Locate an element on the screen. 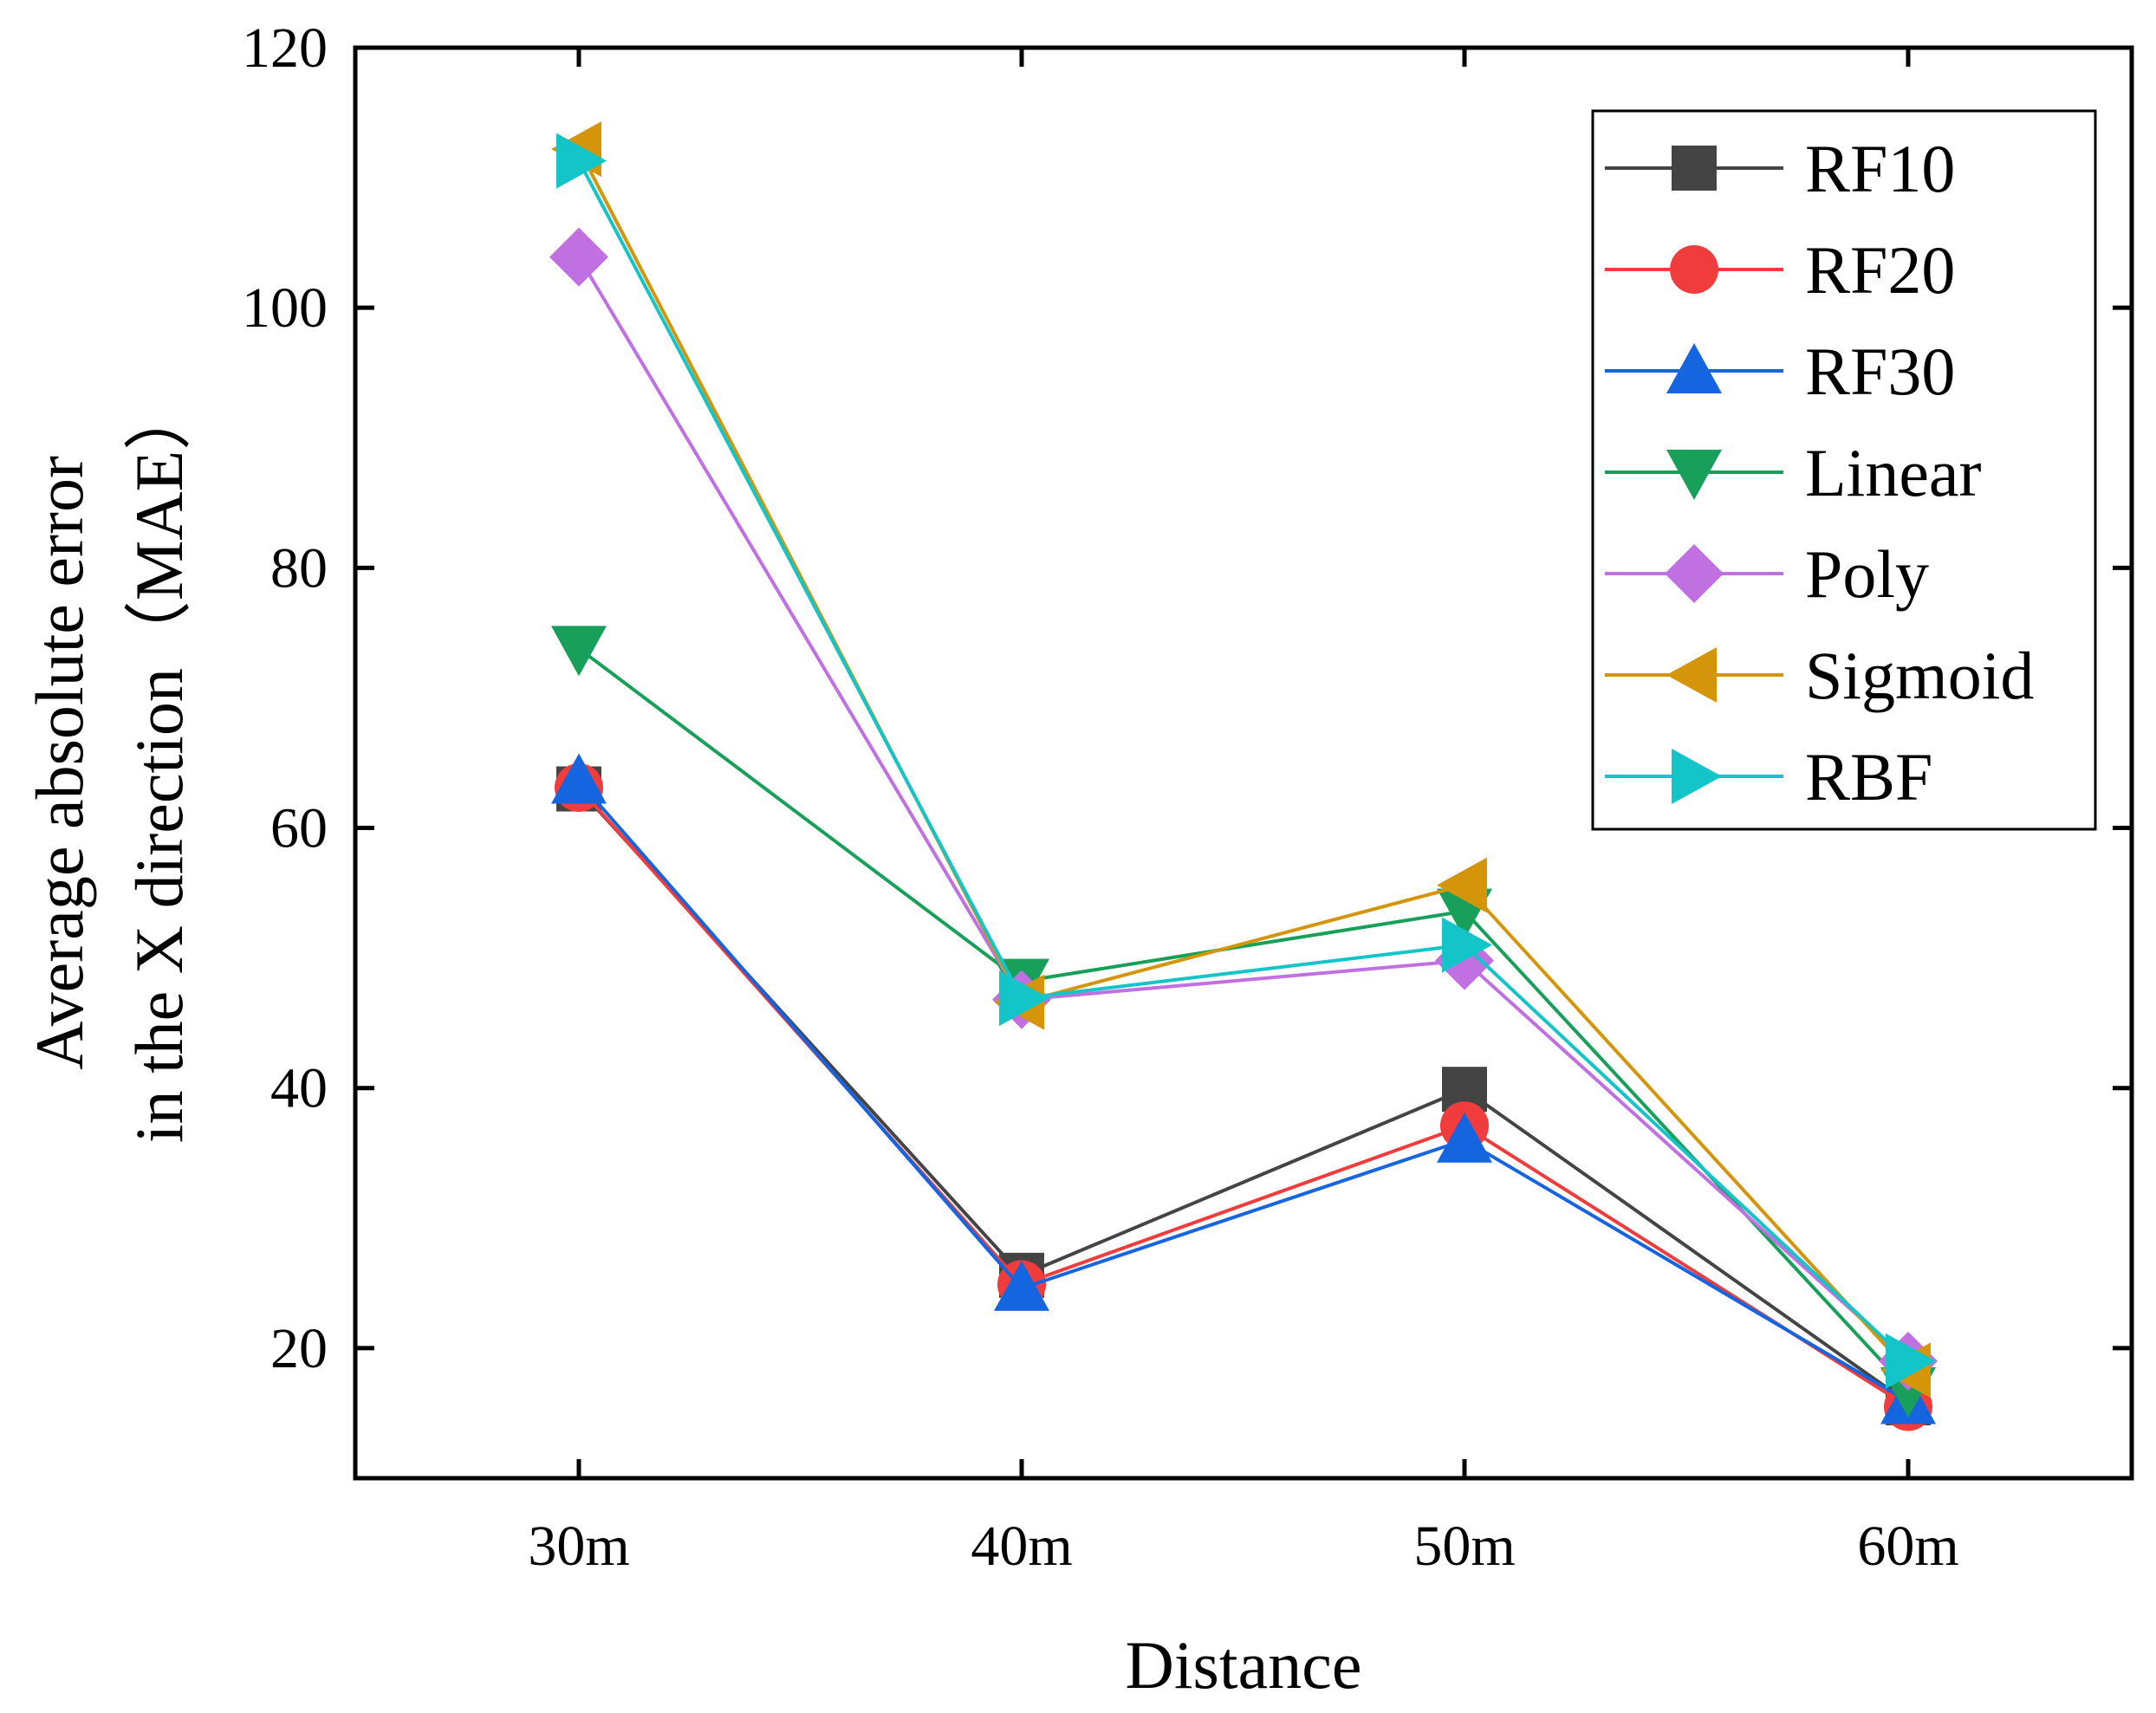  point-rf30-40m is located at coordinates (1021, 1285).